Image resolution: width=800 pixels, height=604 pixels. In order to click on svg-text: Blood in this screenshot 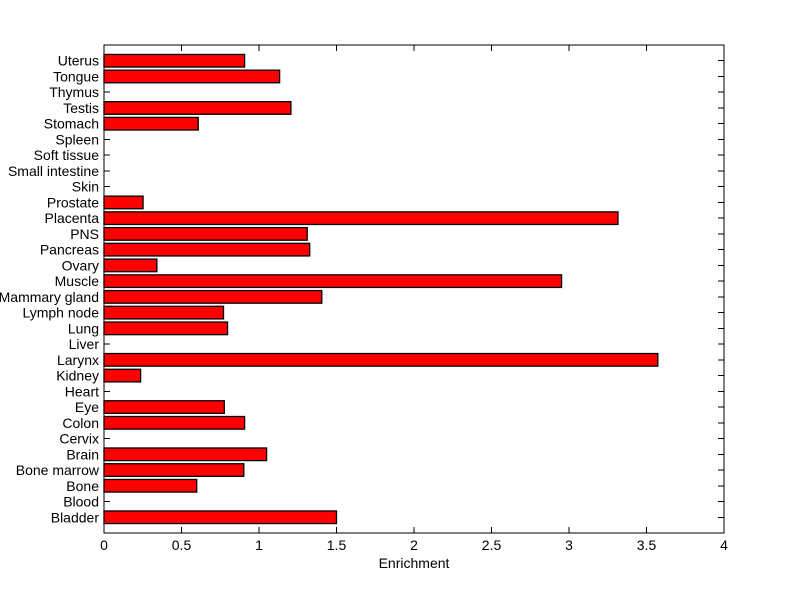, I will do `click(81, 502)`.